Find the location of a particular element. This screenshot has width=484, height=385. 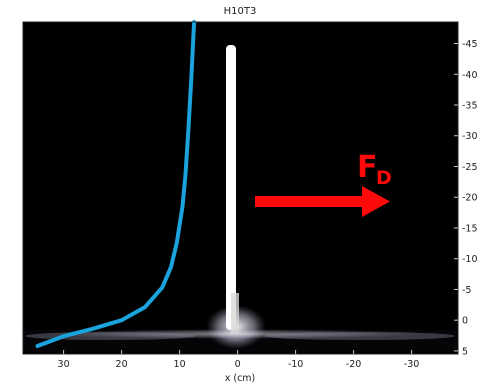

y-tick-label: -25 is located at coordinates (470, 167).